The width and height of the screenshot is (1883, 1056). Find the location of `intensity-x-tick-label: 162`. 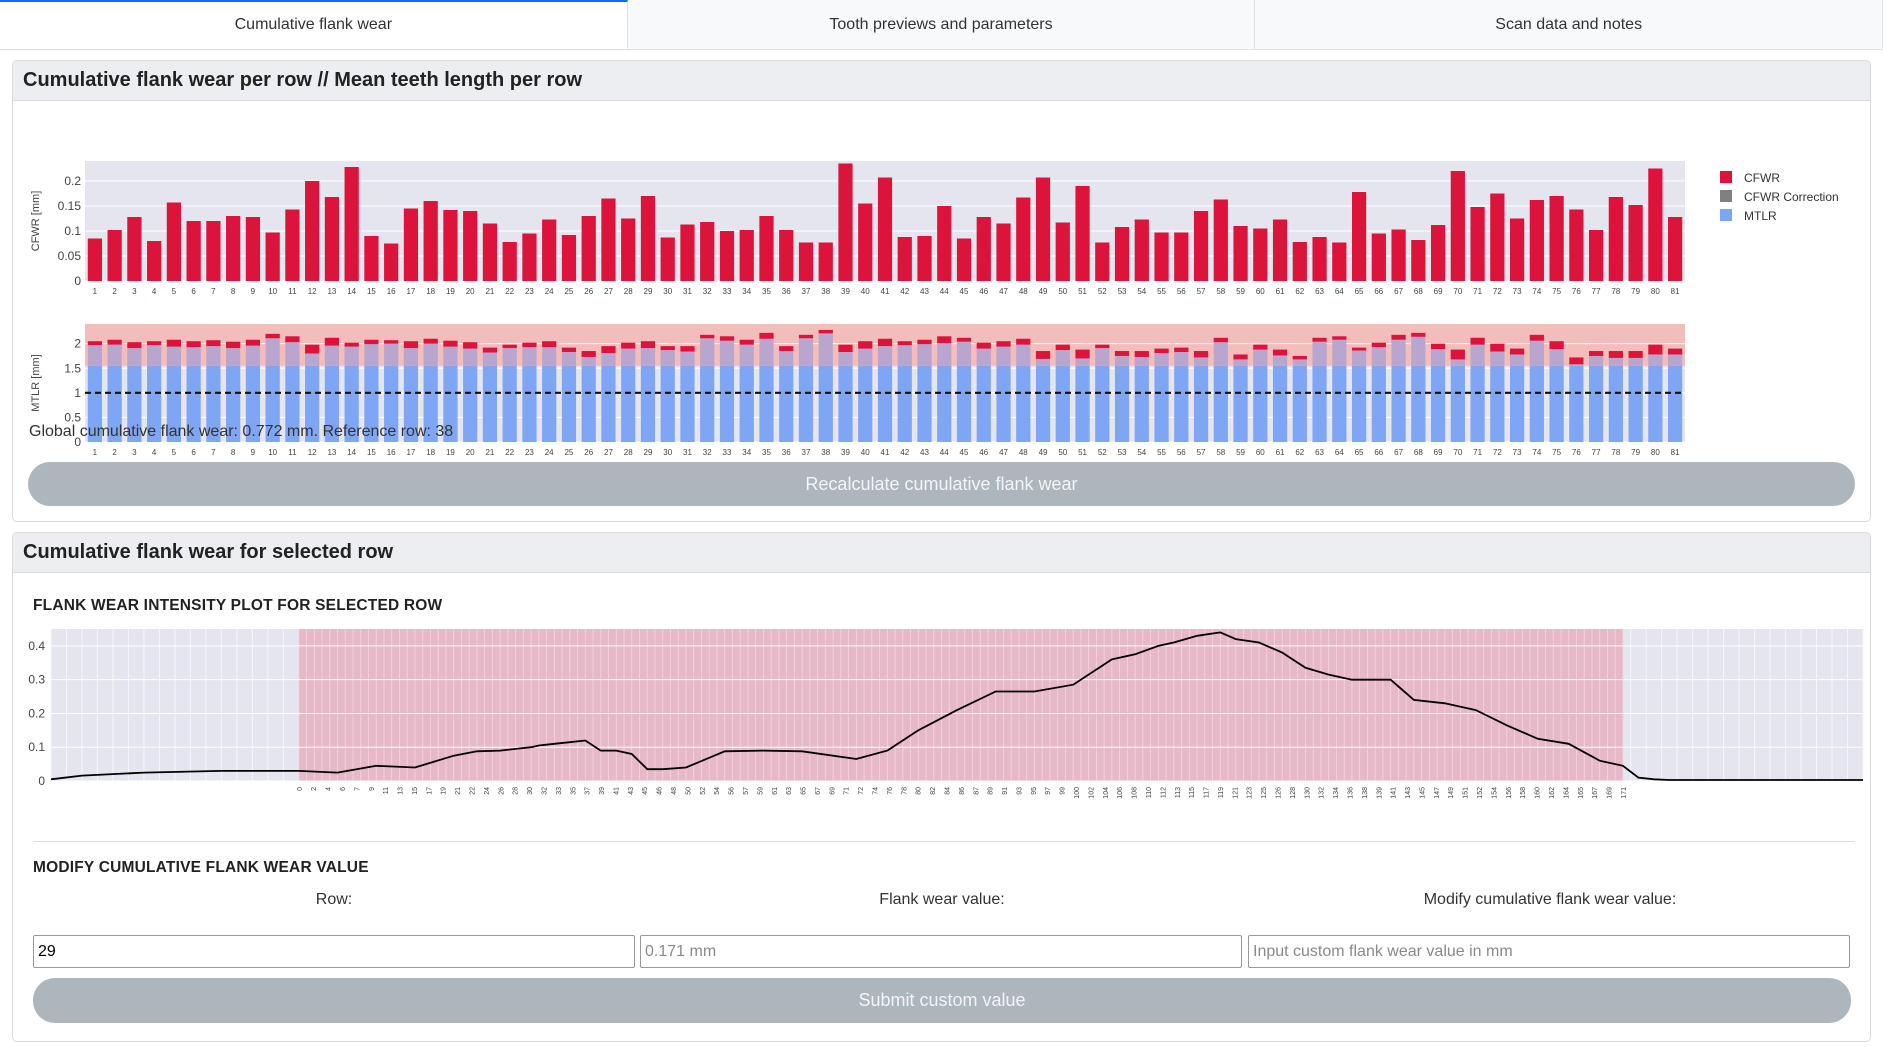

intensity-x-tick-label: 162 is located at coordinates (1552, 793).